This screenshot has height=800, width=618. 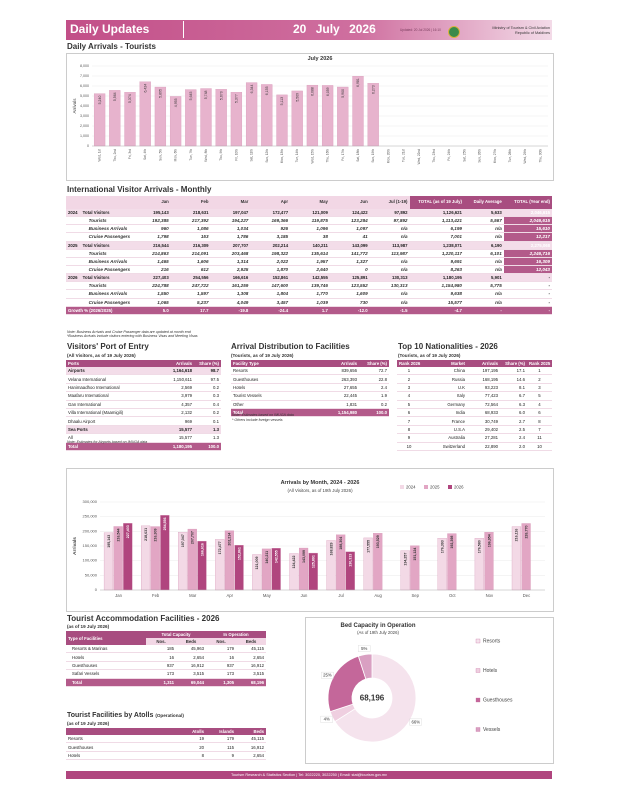 What do you see at coordinates (84, 126) in the screenshot?
I see `y-tick-label: 2,000` at bounding box center [84, 126].